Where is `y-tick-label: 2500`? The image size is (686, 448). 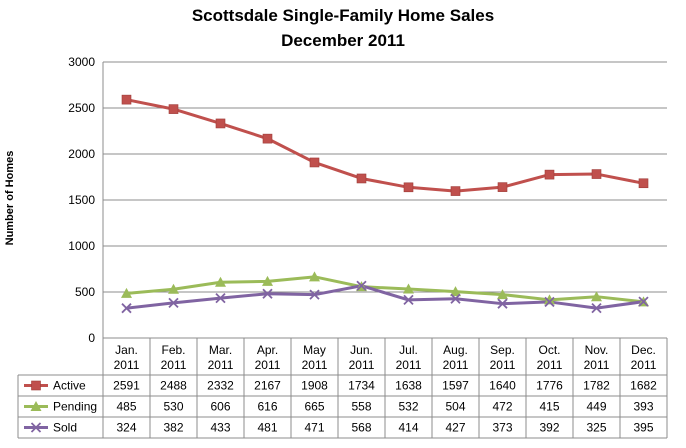 y-tick-label: 2500 is located at coordinates (81, 108).